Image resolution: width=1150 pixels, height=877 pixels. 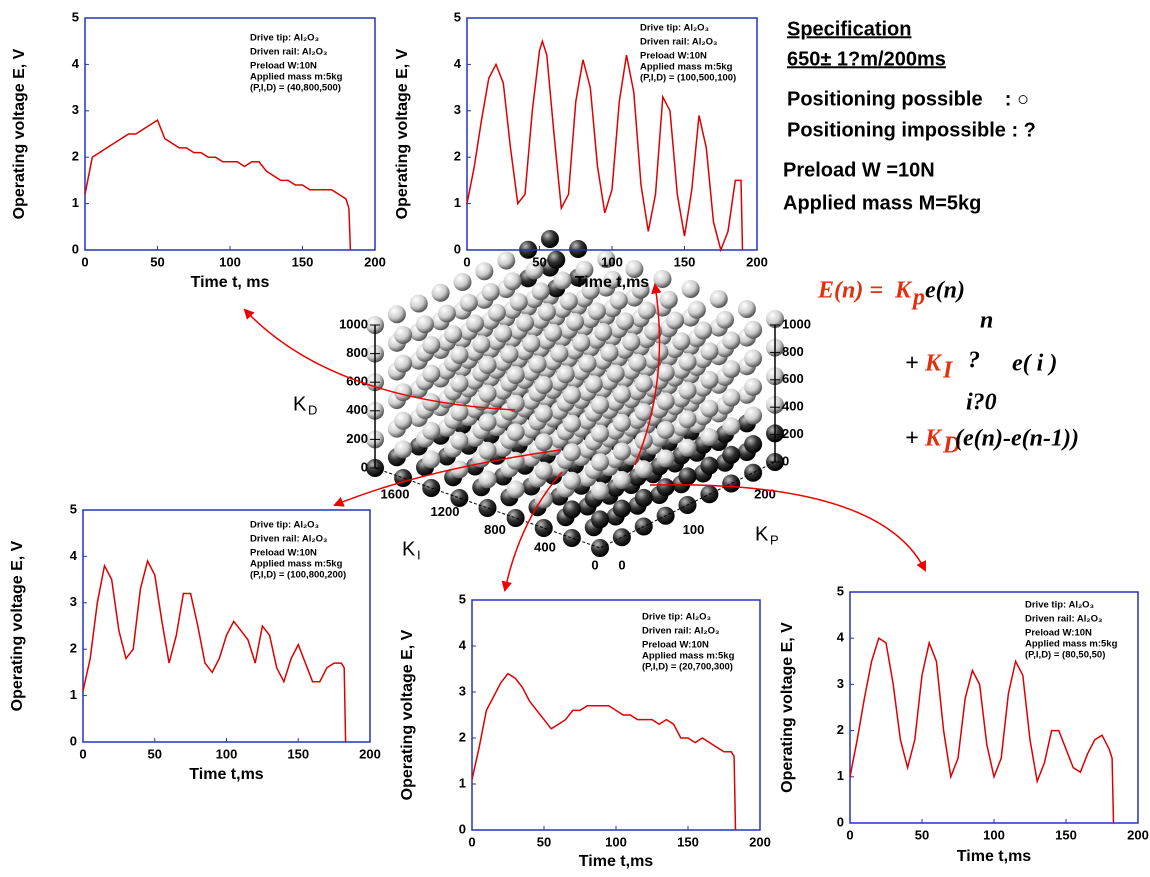 I want to click on z-tick-label: 600, so click(x=793, y=378).